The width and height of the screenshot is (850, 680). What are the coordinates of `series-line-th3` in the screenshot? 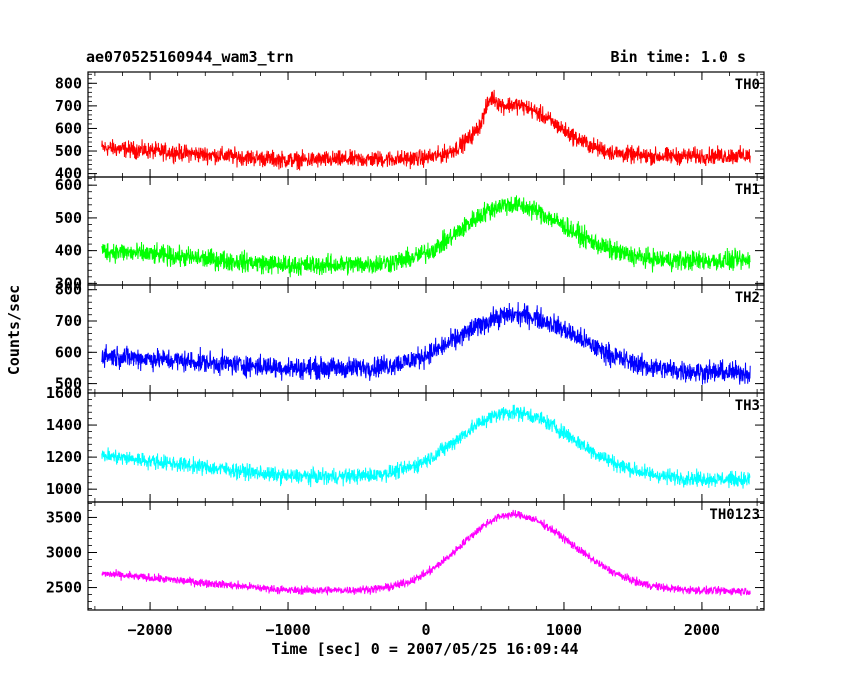 It's located at (426, 446).